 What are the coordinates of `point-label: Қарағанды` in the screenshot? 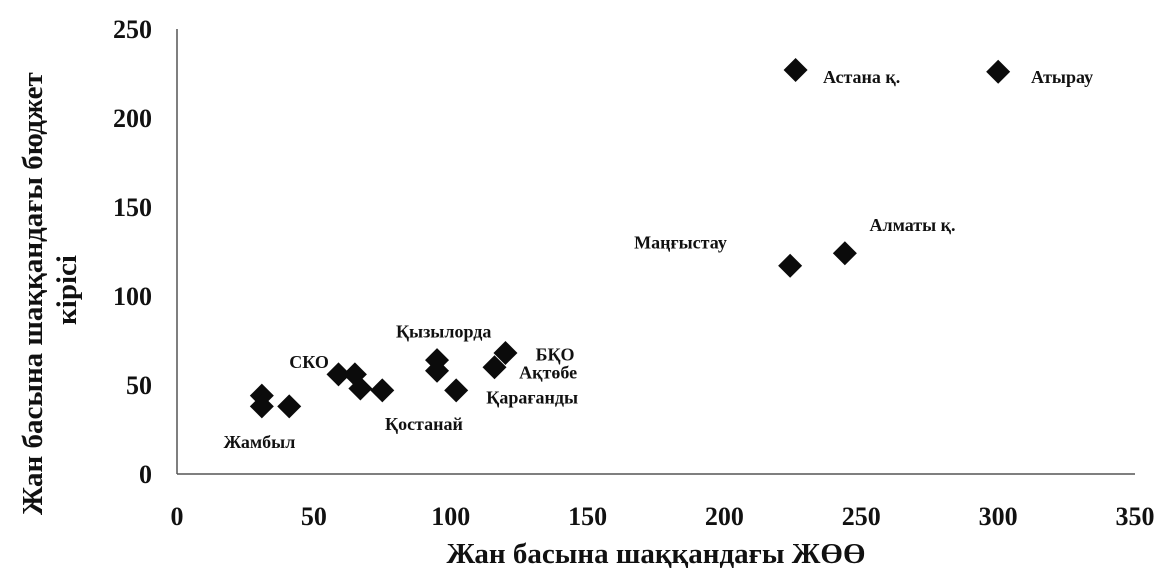 It's located at (532, 397).